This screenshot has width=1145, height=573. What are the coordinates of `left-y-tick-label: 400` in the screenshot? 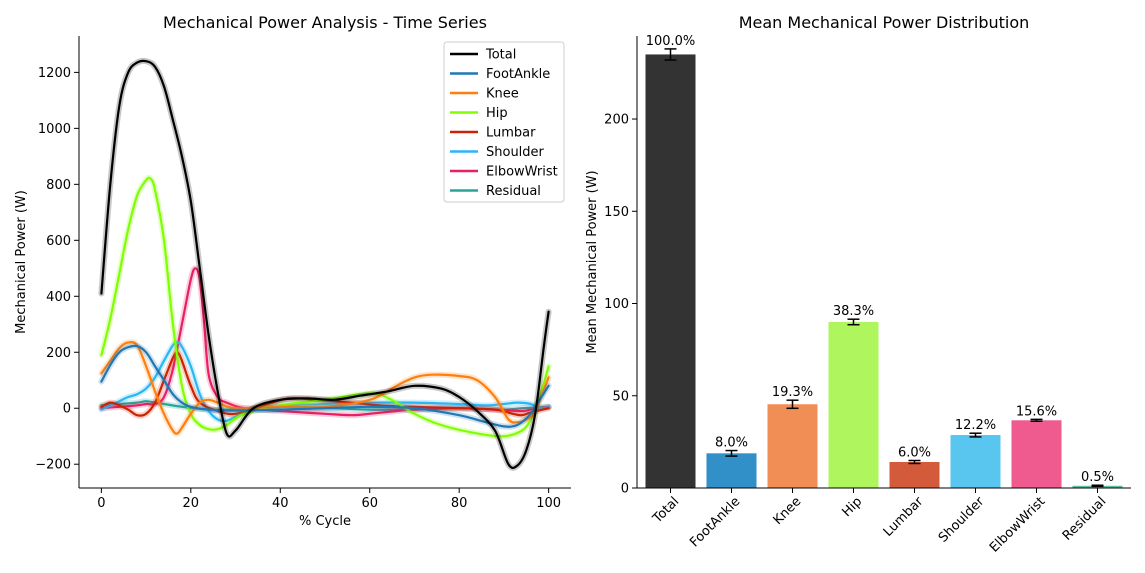 It's located at (58, 297).